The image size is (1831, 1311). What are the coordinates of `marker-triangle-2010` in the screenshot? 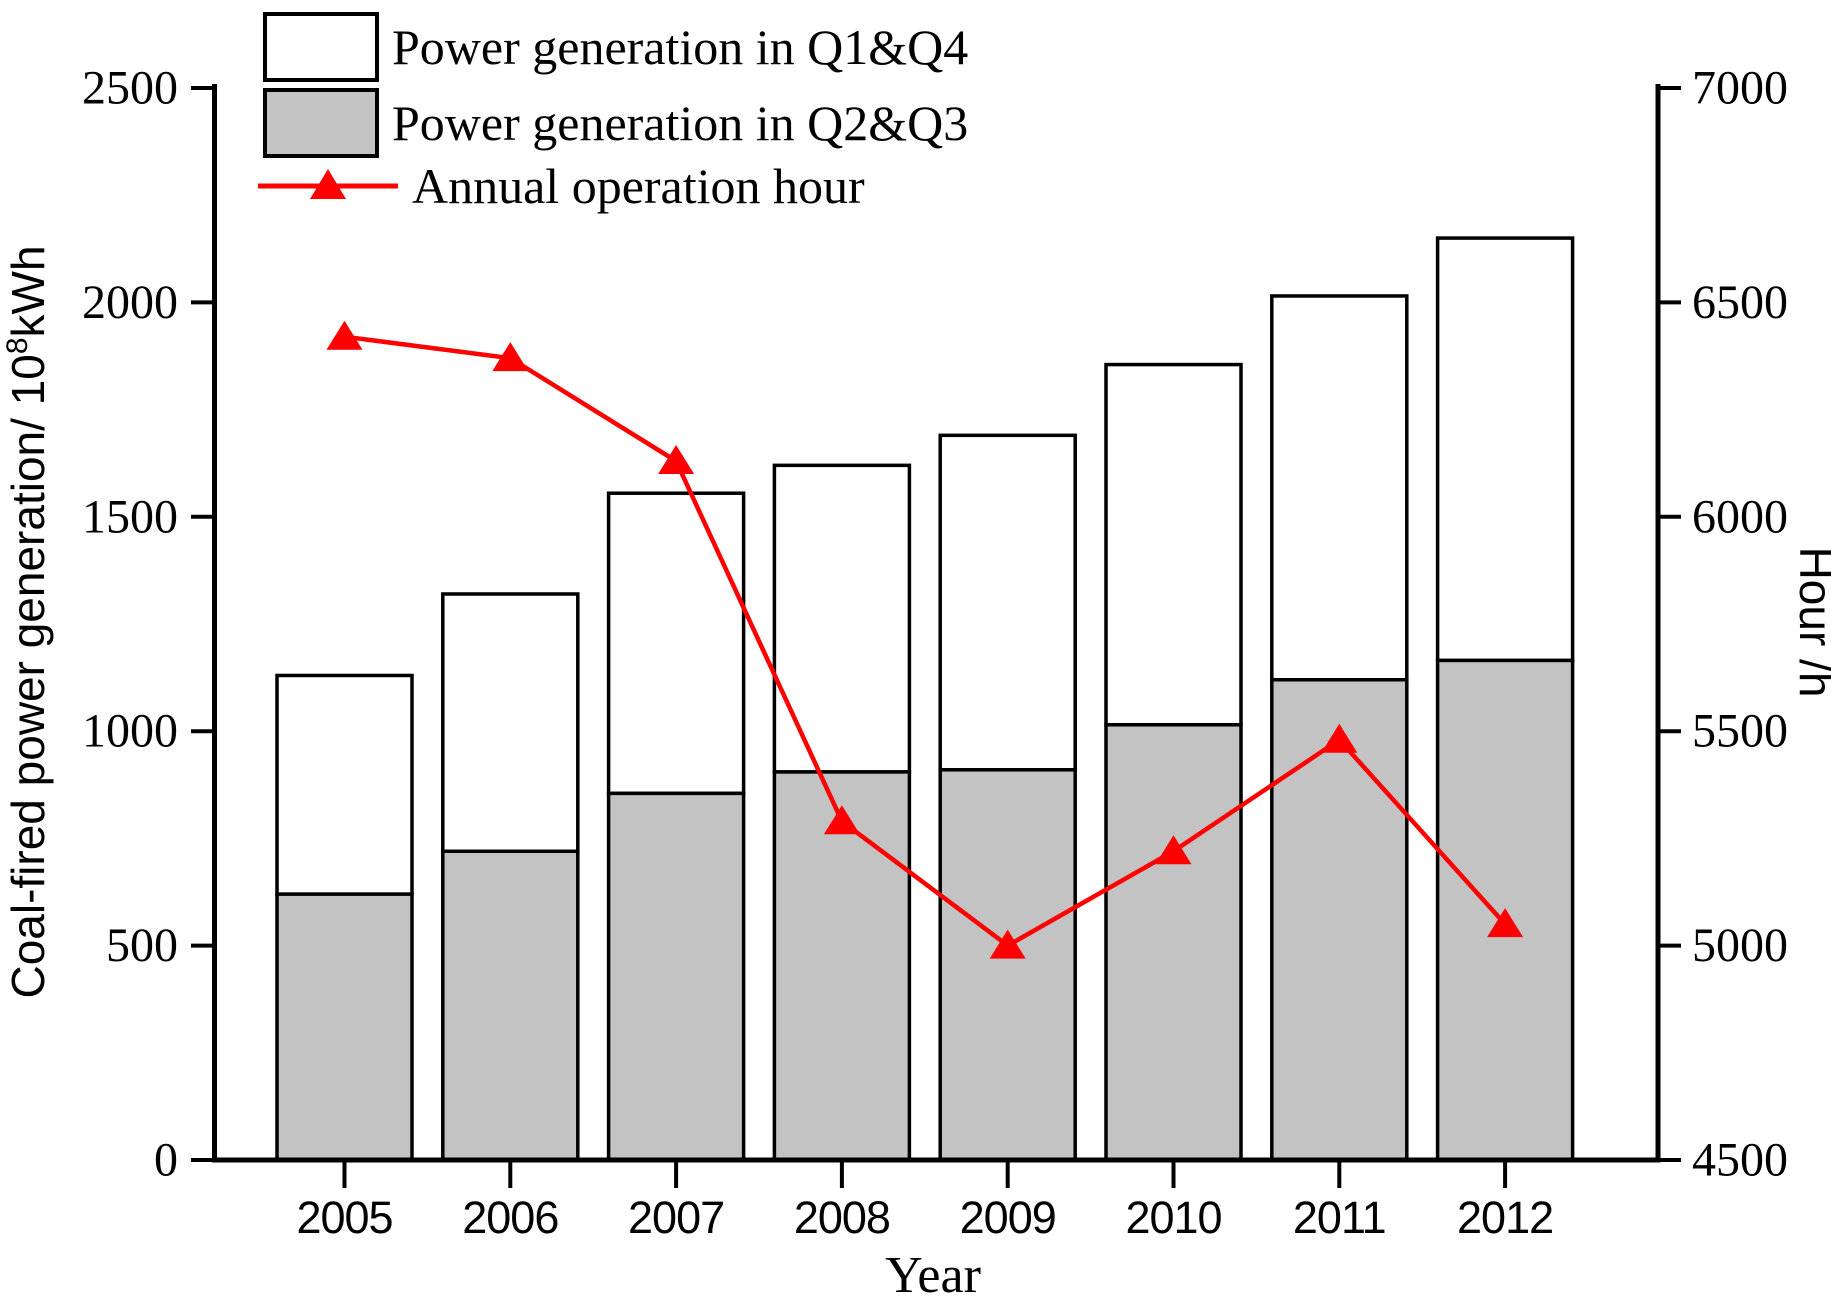 It's located at (1173, 850).